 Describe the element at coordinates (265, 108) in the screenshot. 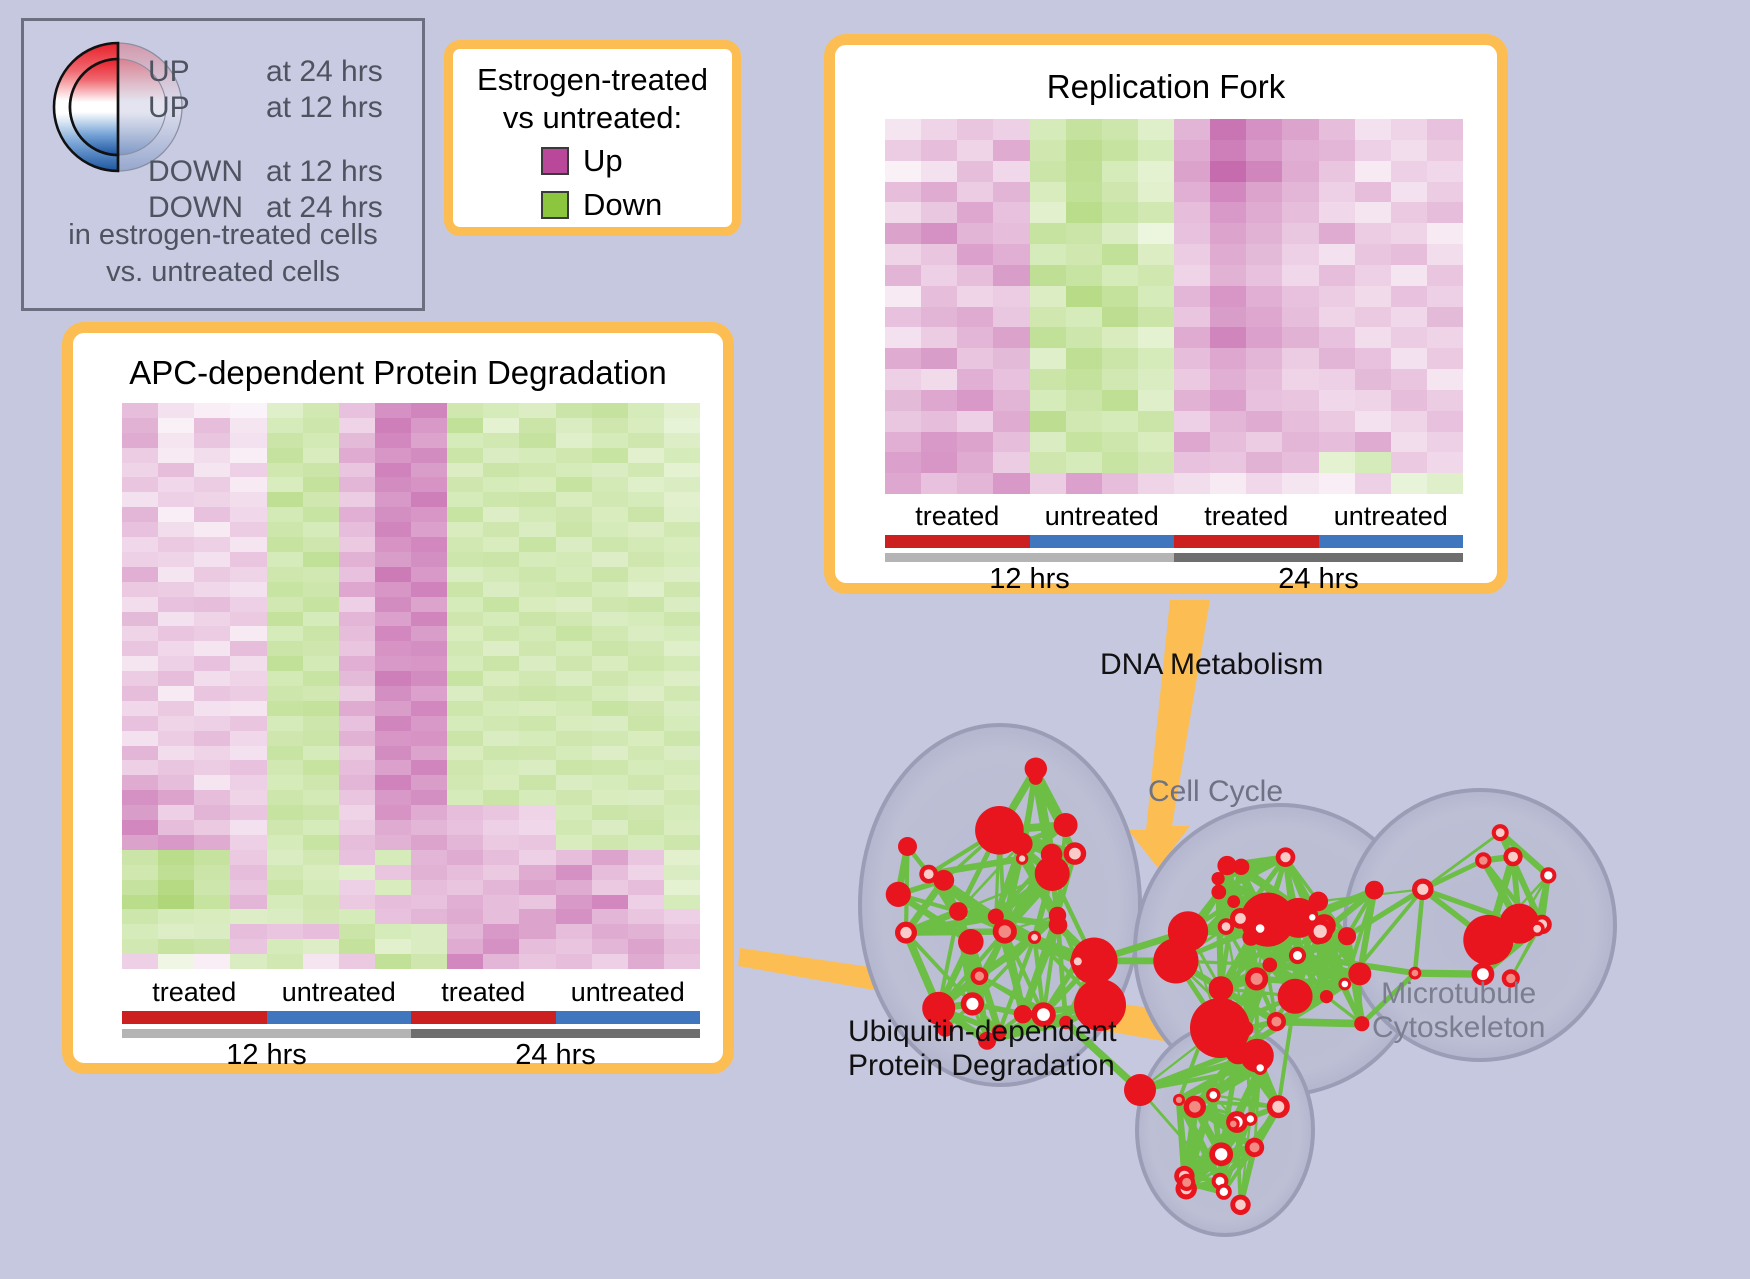

I see `key-row-up-12: UP at 12 hrs` at that location.